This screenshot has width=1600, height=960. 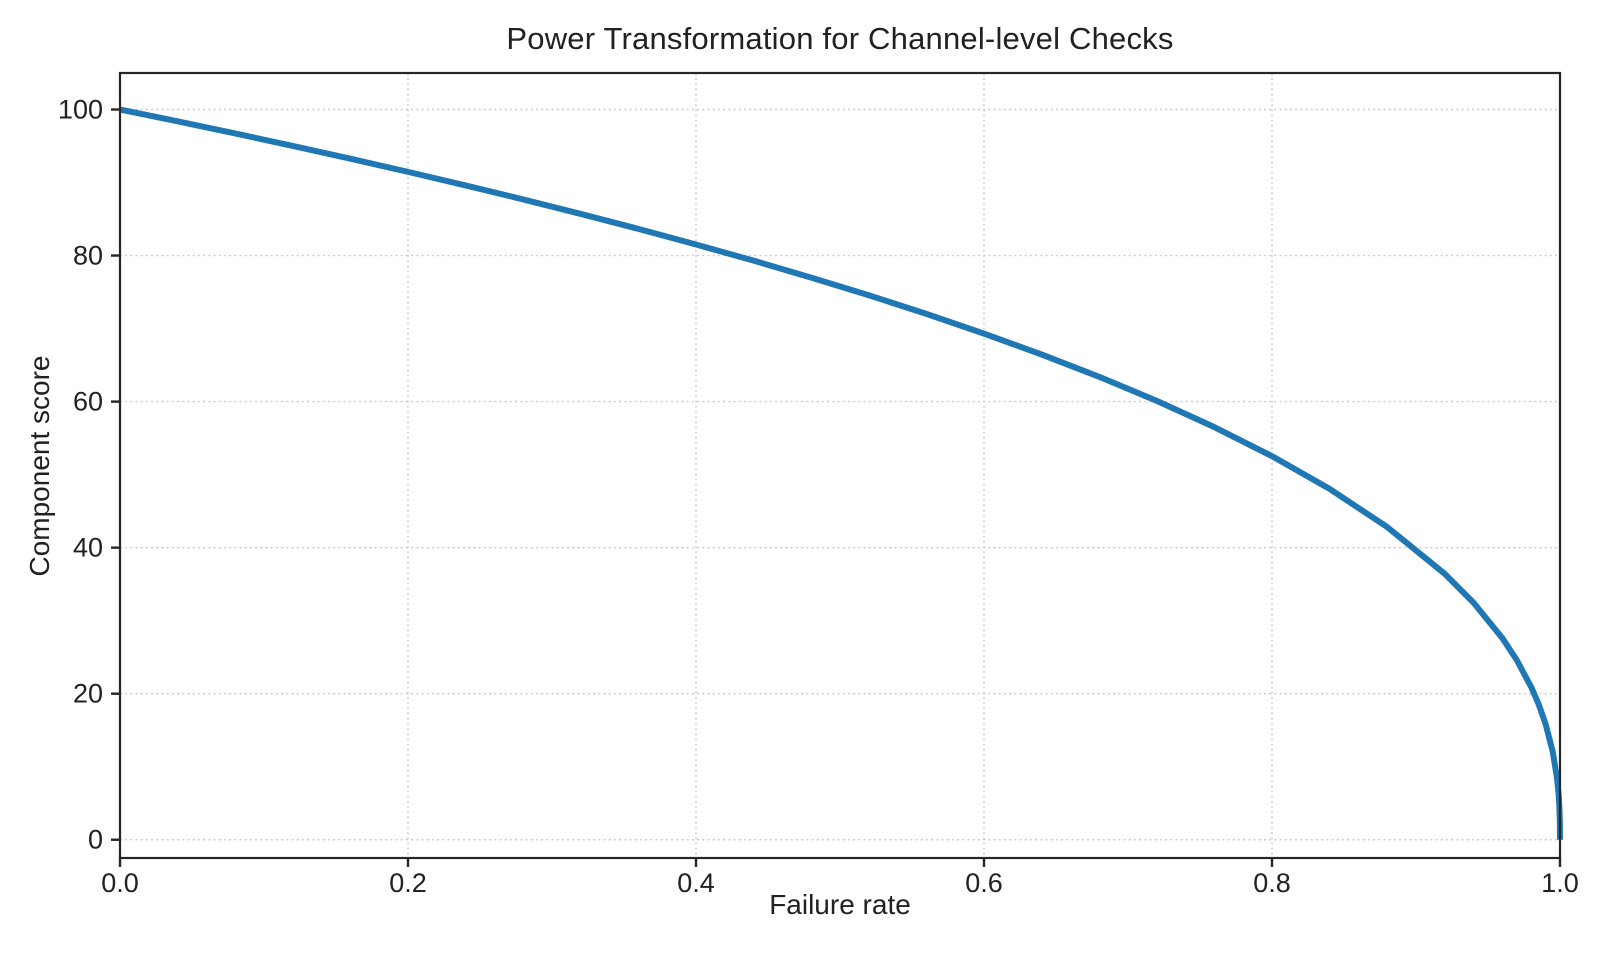 What do you see at coordinates (696, 883) in the screenshot?
I see `x-tick-label: 0.4` at bounding box center [696, 883].